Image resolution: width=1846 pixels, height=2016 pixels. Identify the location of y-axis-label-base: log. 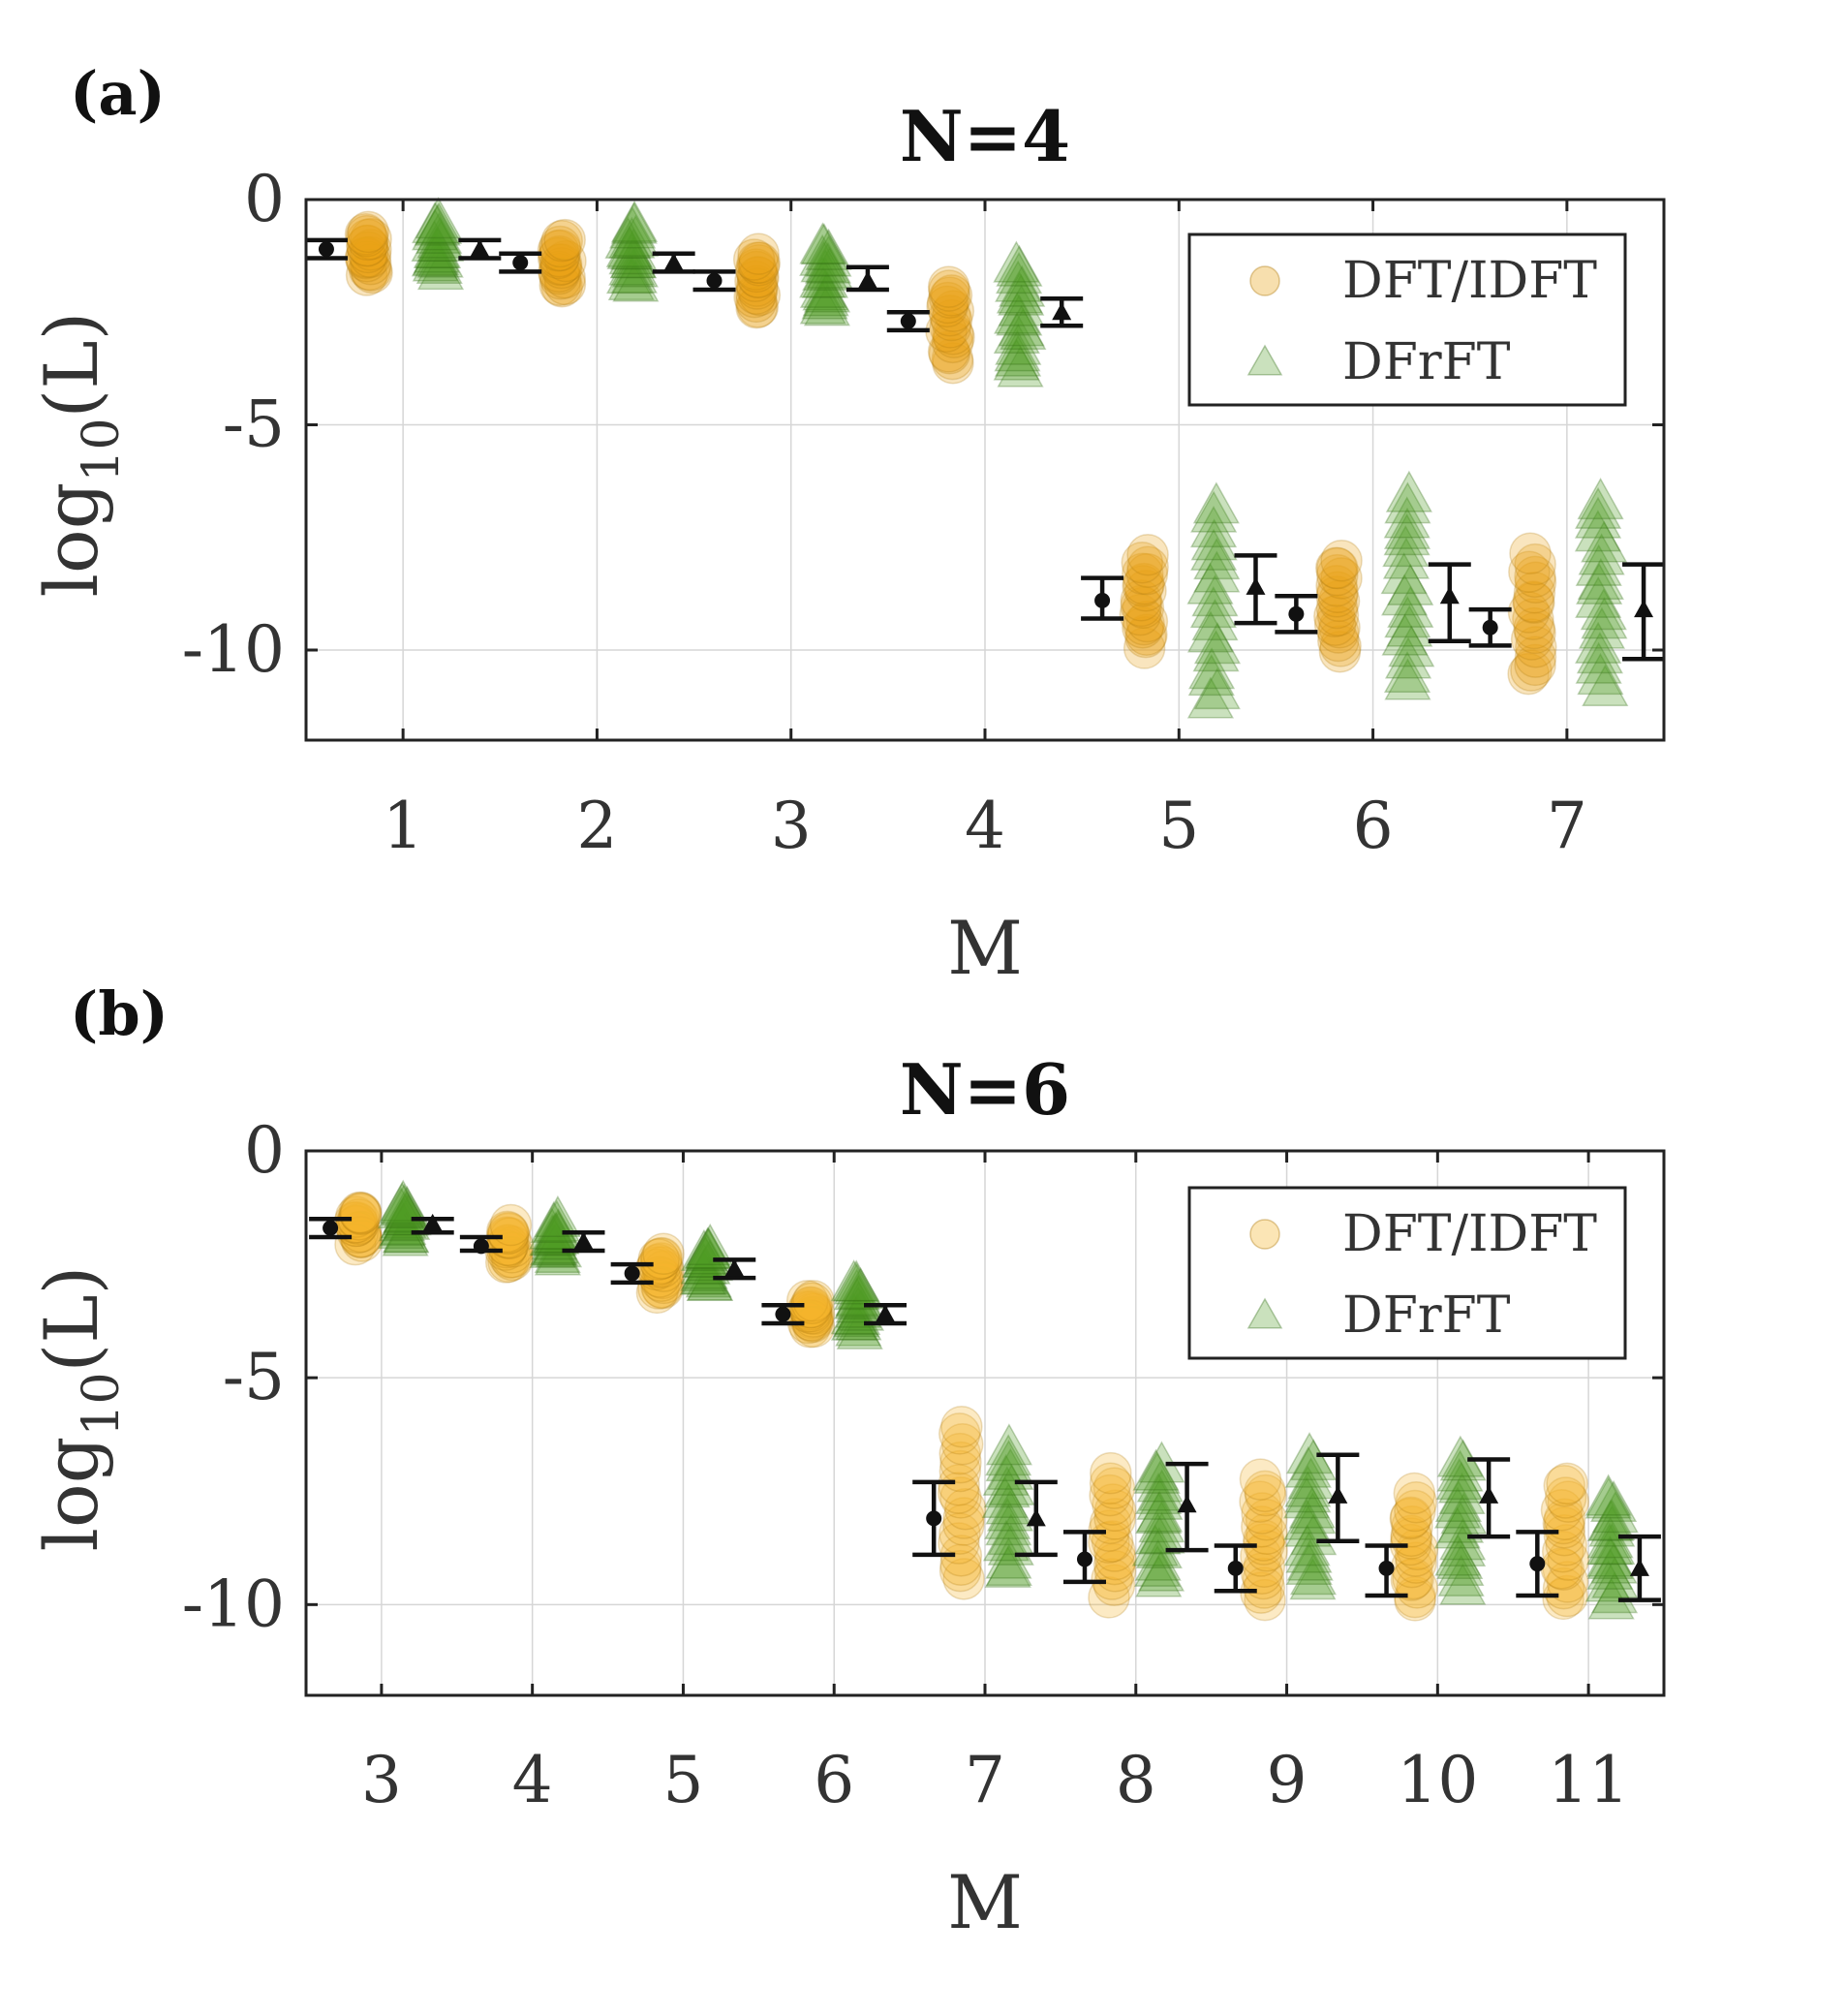
(71, 540).